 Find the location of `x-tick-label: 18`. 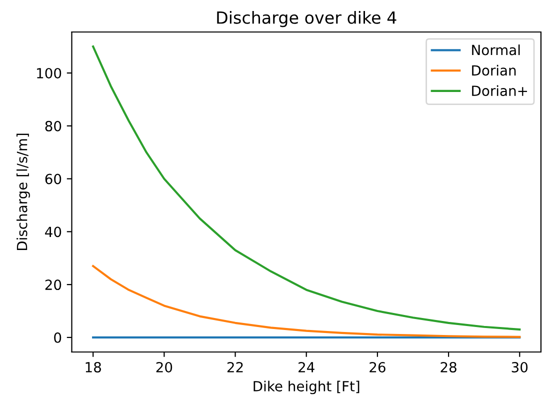

x-tick-label: 18 is located at coordinates (93, 367).